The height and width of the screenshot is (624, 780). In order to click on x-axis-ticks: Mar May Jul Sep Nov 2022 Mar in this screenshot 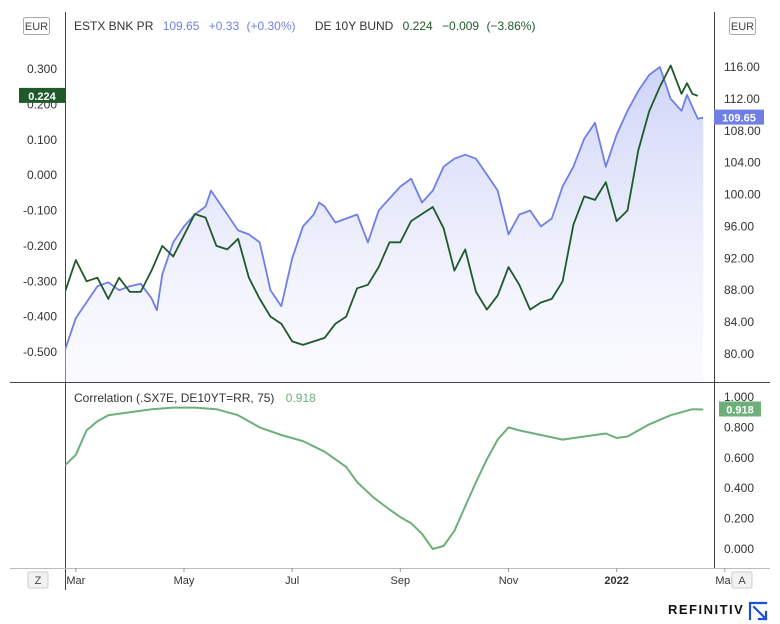, I will do `click(400, 577)`.